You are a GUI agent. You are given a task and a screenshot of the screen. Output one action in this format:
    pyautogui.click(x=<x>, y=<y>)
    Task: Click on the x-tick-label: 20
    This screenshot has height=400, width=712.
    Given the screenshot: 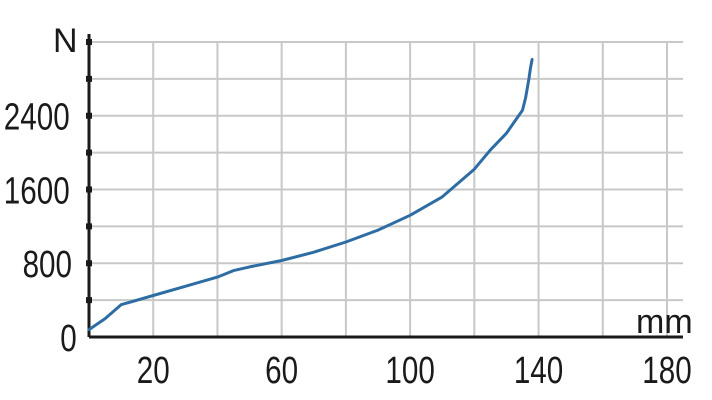 What is the action you would take?
    pyautogui.click(x=153, y=371)
    